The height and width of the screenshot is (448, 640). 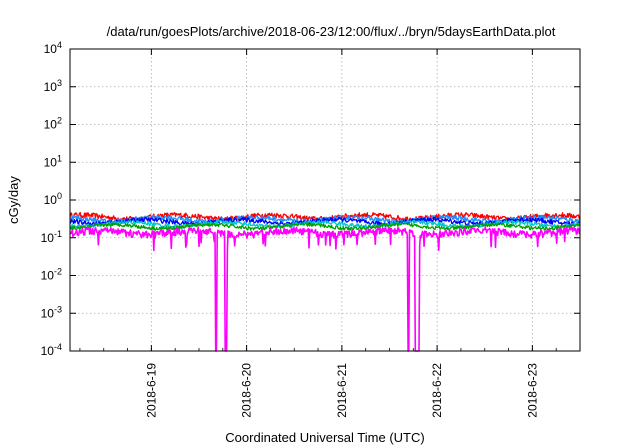 What do you see at coordinates (324, 437) in the screenshot?
I see `x-axis-title: Coordinated Universal Time (UTC)` at bounding box center [324, 437].